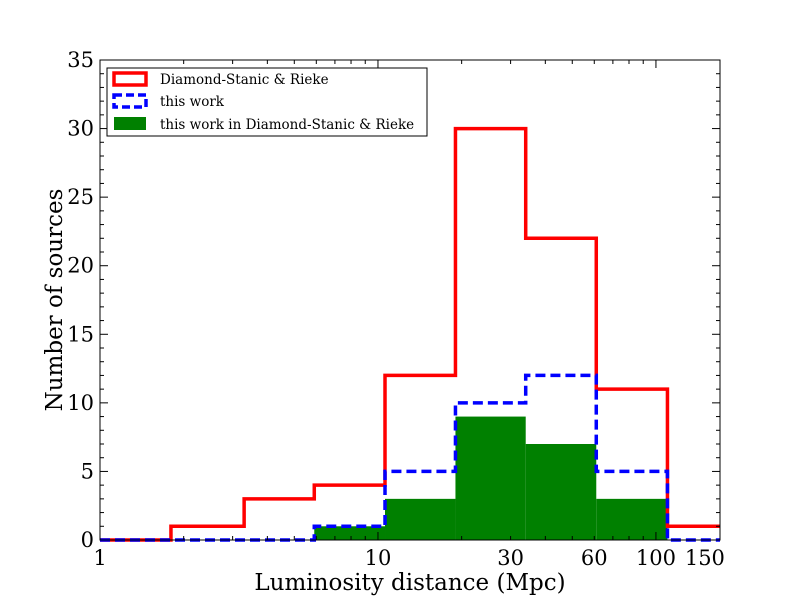 This screenshot has height=600, width=800. What do you see at coordinates (192, 102) in the screenshot?
I see `legend-label-blue: this work` at bounding box center [192, 102].